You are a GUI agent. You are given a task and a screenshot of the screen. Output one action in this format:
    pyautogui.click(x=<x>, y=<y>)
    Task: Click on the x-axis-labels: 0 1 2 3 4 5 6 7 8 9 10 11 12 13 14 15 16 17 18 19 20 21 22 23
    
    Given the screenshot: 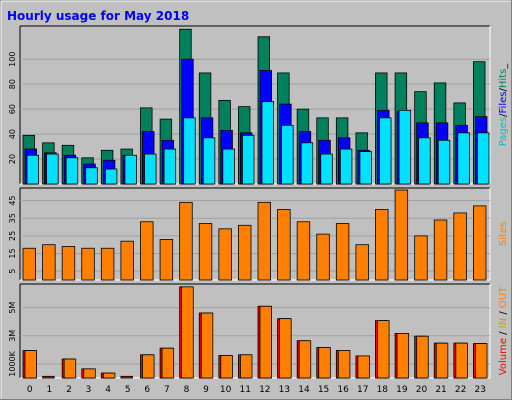 What is the action you would take?
    pyautogui.click(x=256, y=390)
    